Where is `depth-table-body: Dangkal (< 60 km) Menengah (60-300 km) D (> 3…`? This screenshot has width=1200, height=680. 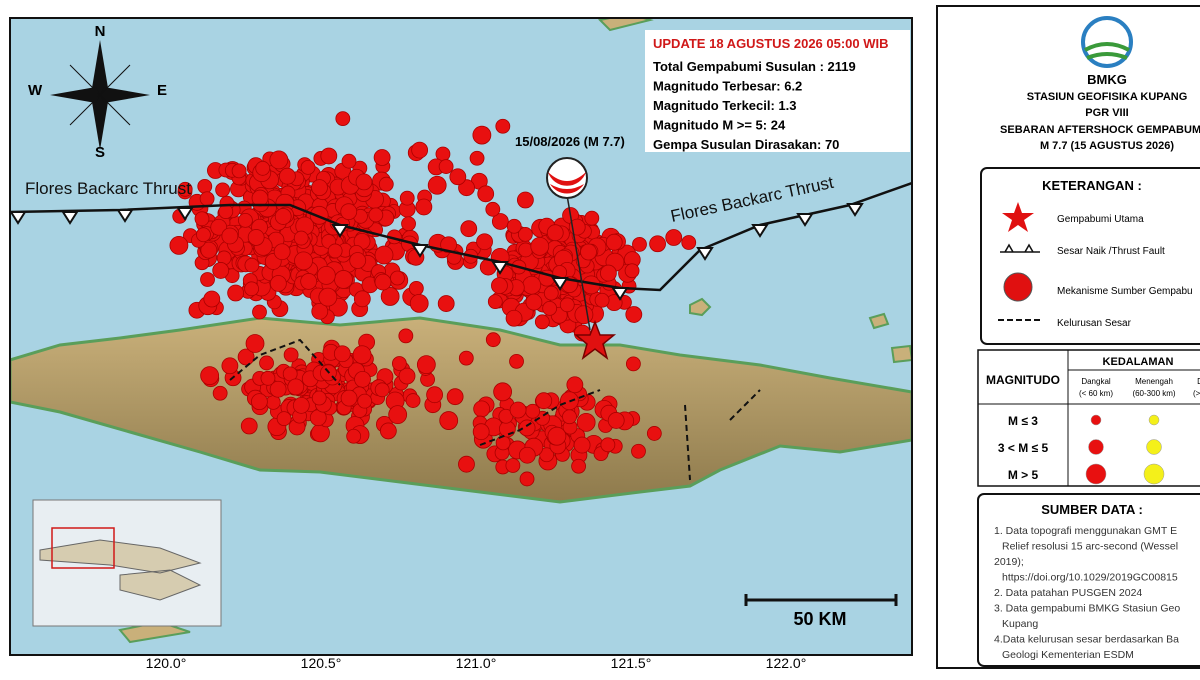 depth-table-body: Dangkal (< 60 km) Menengah (60-300 km) D (> 3… is located at coordinates (1099, 431).